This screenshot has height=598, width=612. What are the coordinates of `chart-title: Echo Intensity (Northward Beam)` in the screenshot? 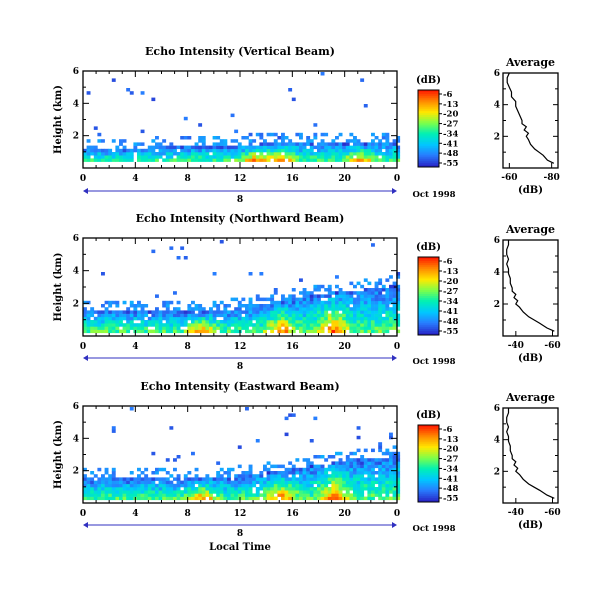 It's located at (240, 218).